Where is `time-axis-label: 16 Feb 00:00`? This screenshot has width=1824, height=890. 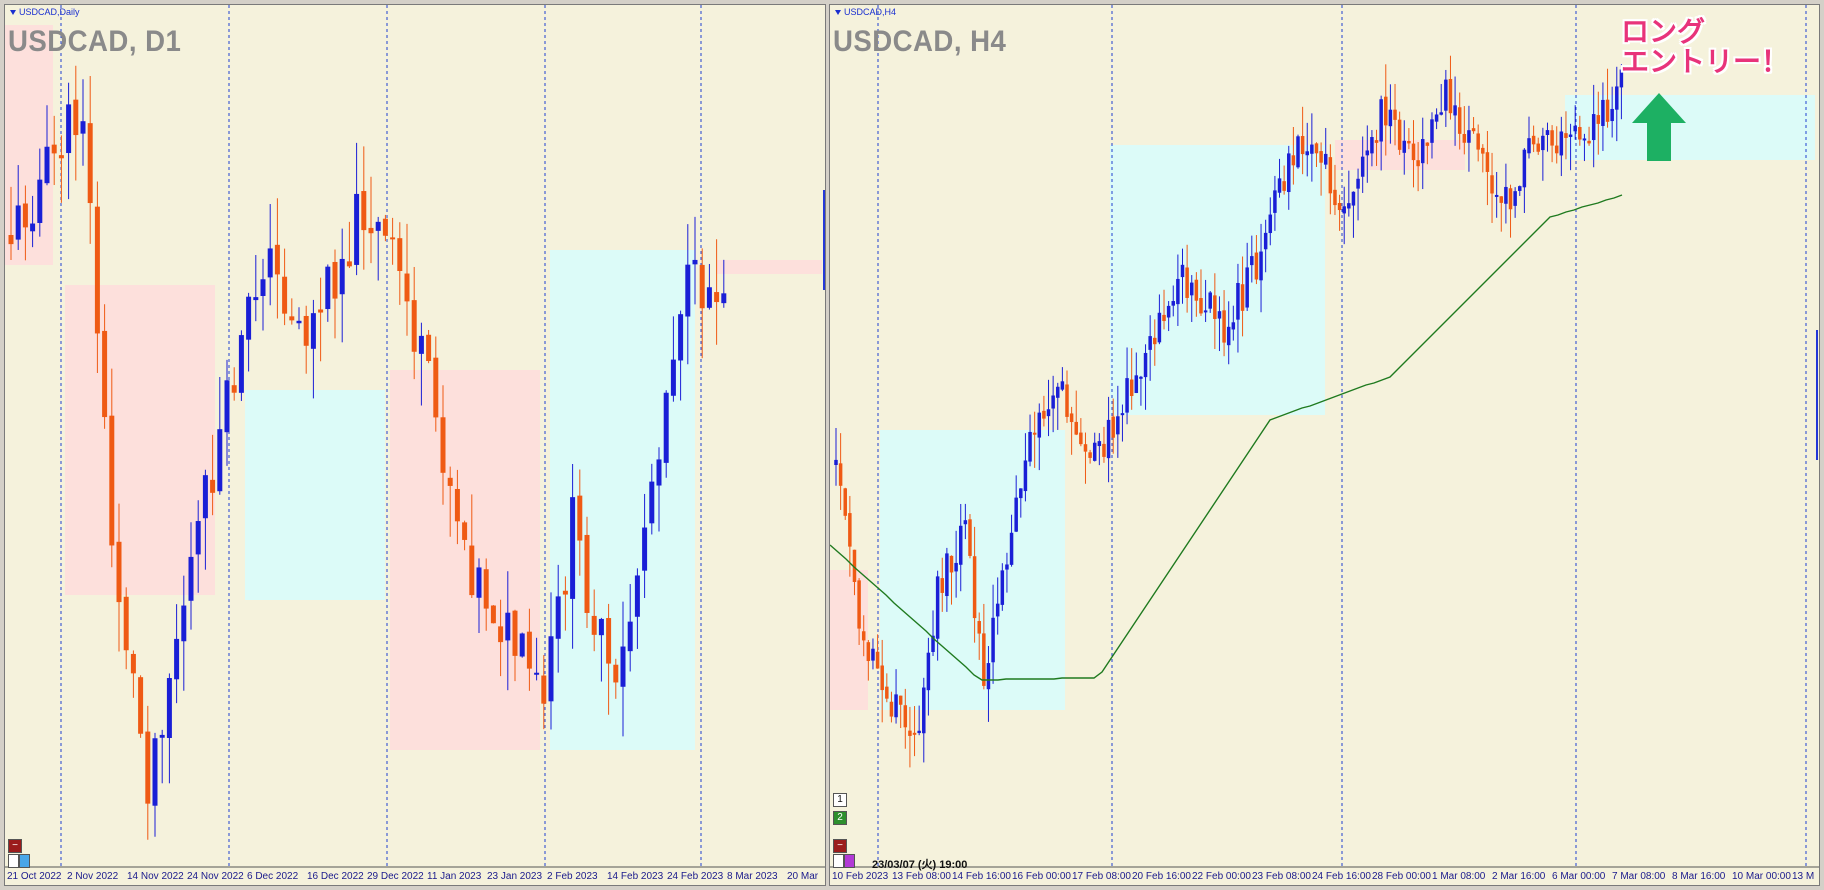
time-axis-label: 16 Feb 00:00 is located at coordinates (1041, 876).